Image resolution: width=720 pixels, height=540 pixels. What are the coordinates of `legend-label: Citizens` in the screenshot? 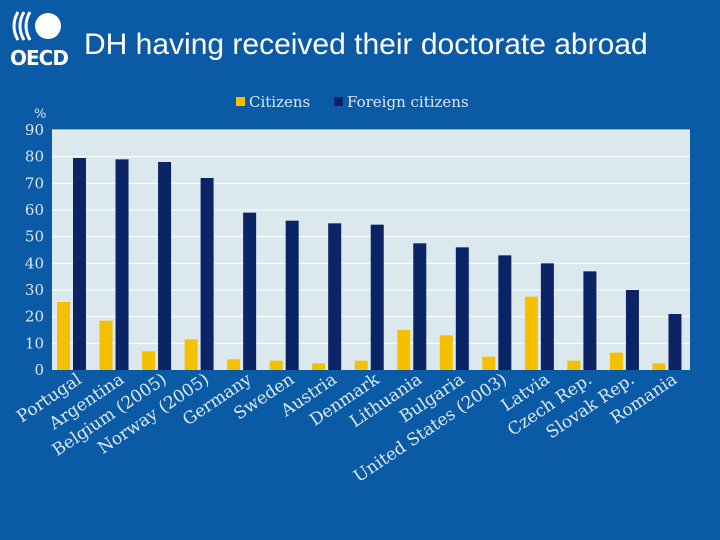 It's located at (279, 102).